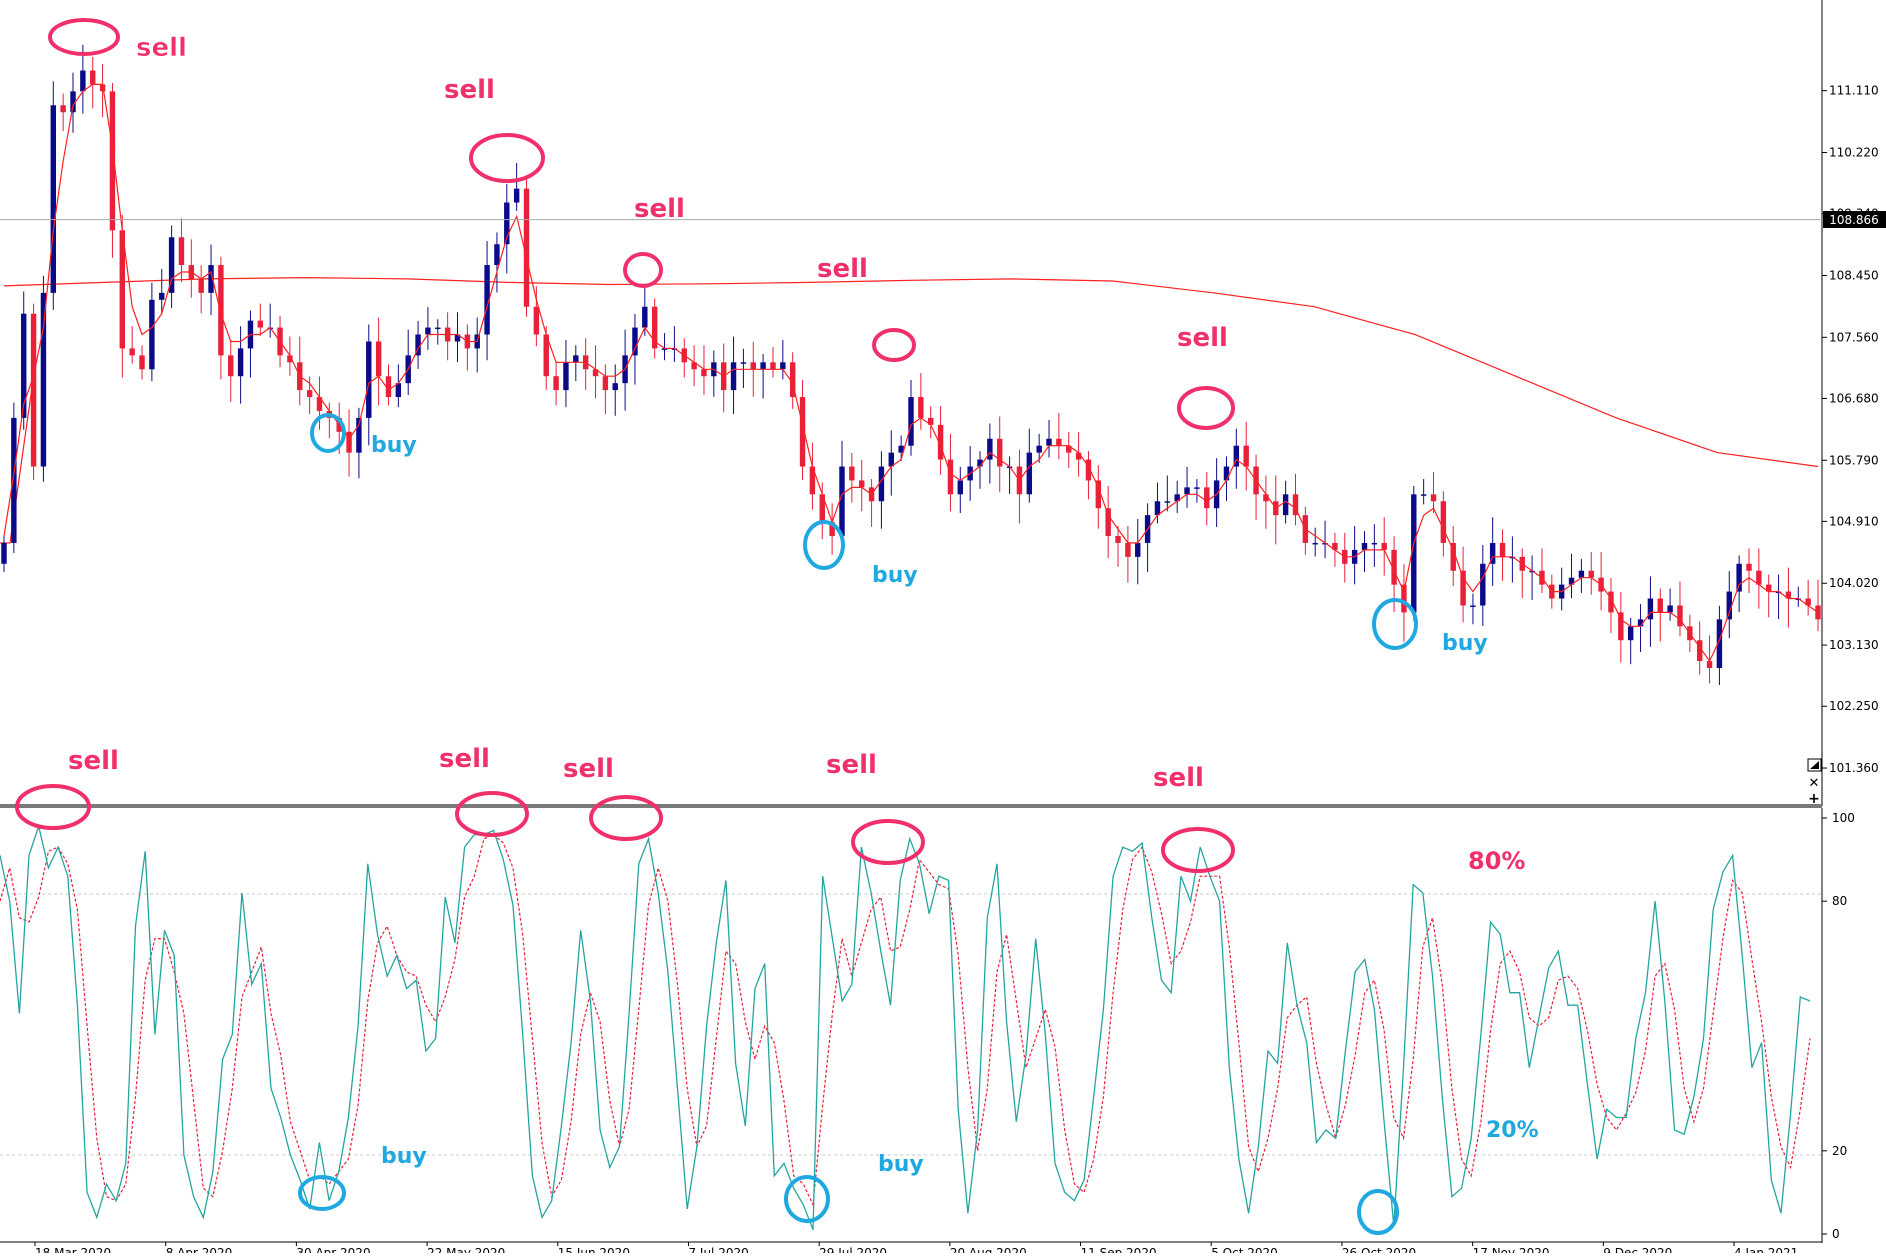  What do you see at coordinates (1836, 1234) in the screenshot?
I see `osc-tick-label: 0` at bounding box center [1836, 1234].